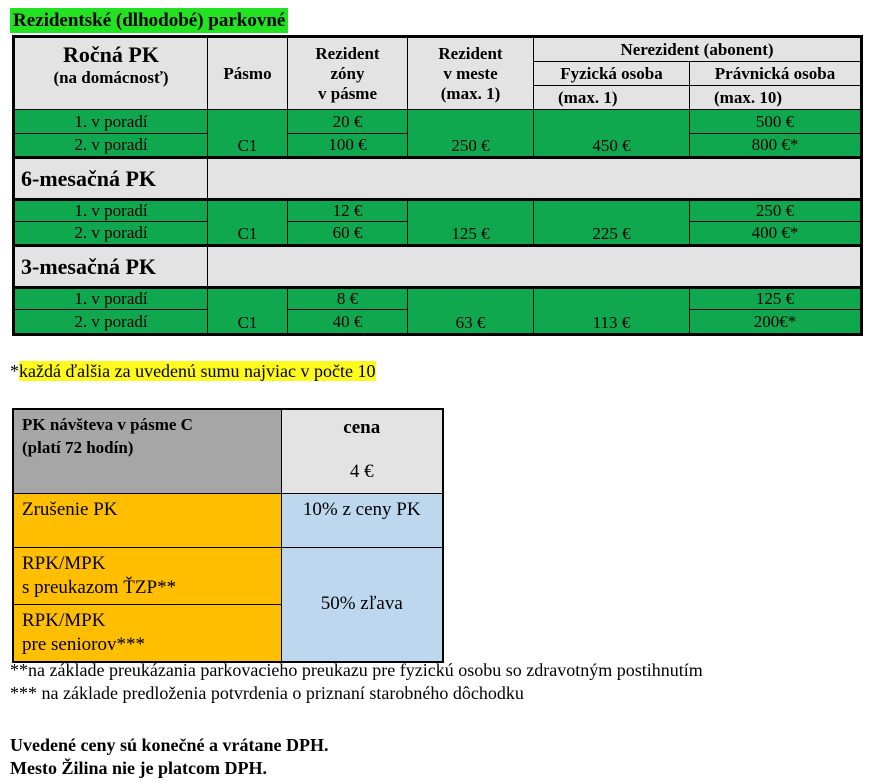  I want to click on vat-statement: Uvedené ceny sú konečné a vrátane DPH., so click(169, 745).